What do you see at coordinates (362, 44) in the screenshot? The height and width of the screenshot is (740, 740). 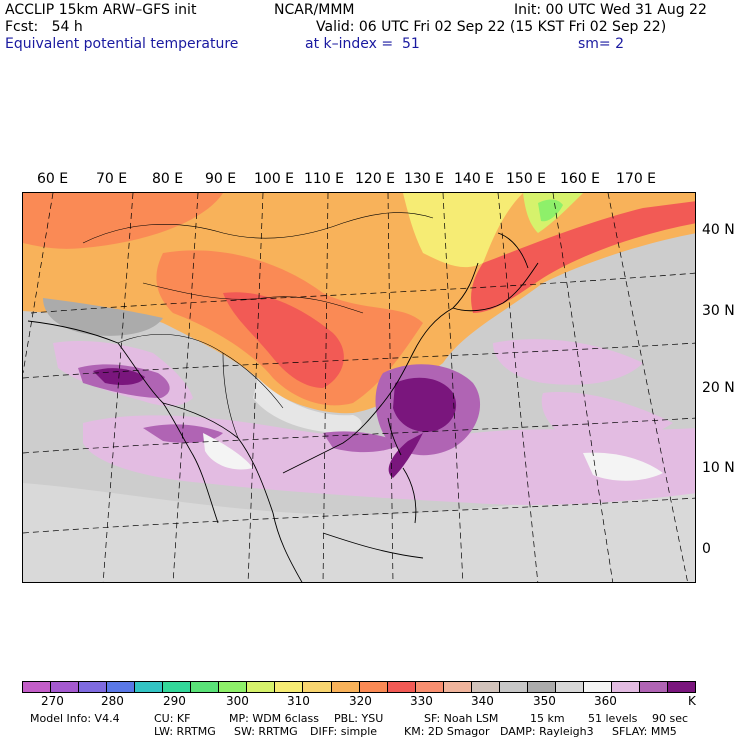 I see `model-level: at k–index = 51` at bounding box center [362, 44].